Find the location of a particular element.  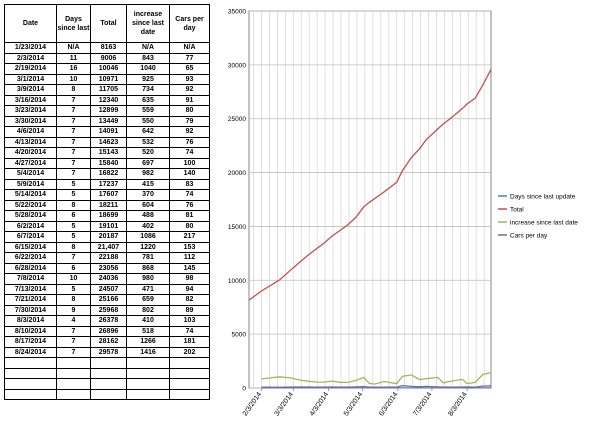

table-cell: 81 is located at coordinates (190, 216).